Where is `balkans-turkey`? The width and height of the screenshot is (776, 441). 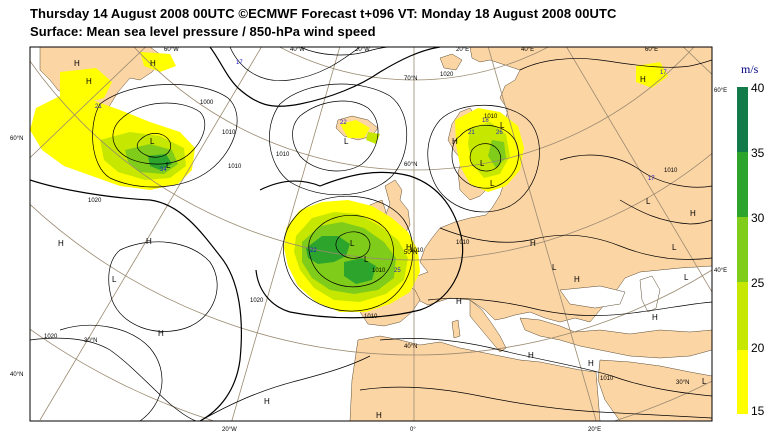 balkans-turkey is located at coordinates (615, 338).